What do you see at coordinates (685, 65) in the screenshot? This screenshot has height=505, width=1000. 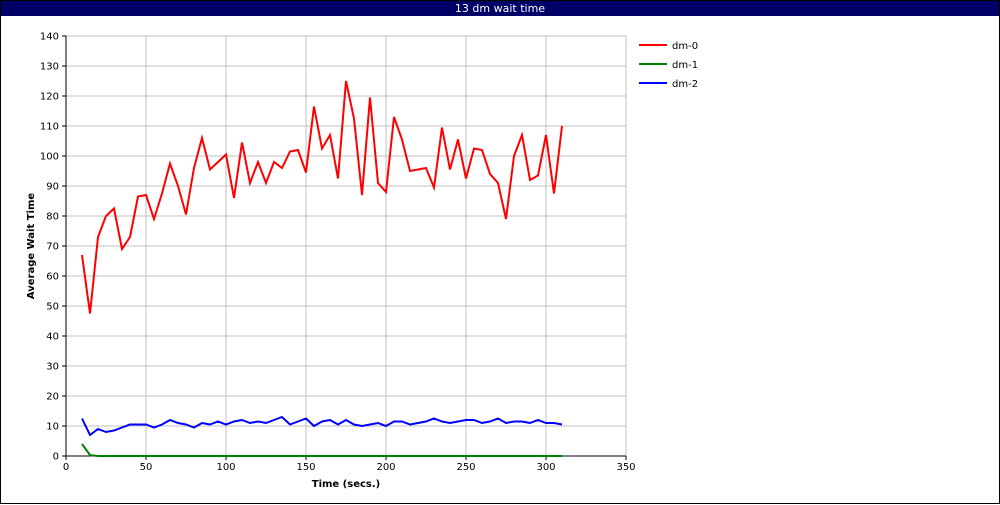 I see `legend-label-dm-1: dm-1` at bounding box center [685, 65].